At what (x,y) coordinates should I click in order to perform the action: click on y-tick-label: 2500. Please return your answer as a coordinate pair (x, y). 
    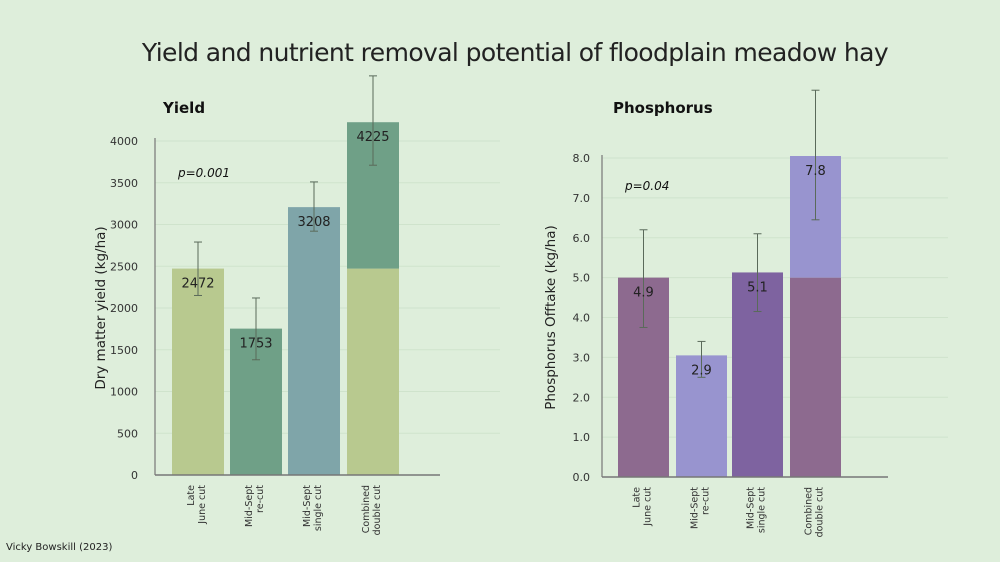
    Looking at the image, I should click on (124, 266).